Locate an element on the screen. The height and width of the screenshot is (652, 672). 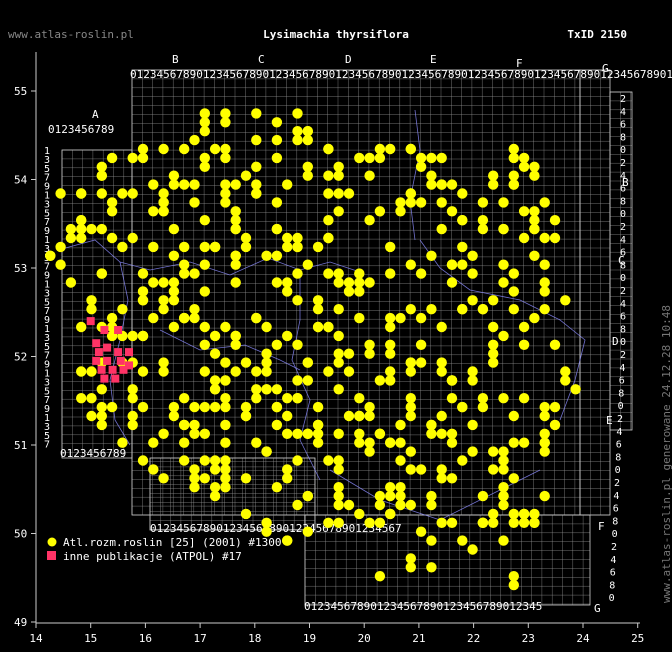
legend-marker-square is located at coordinates (51, 555).